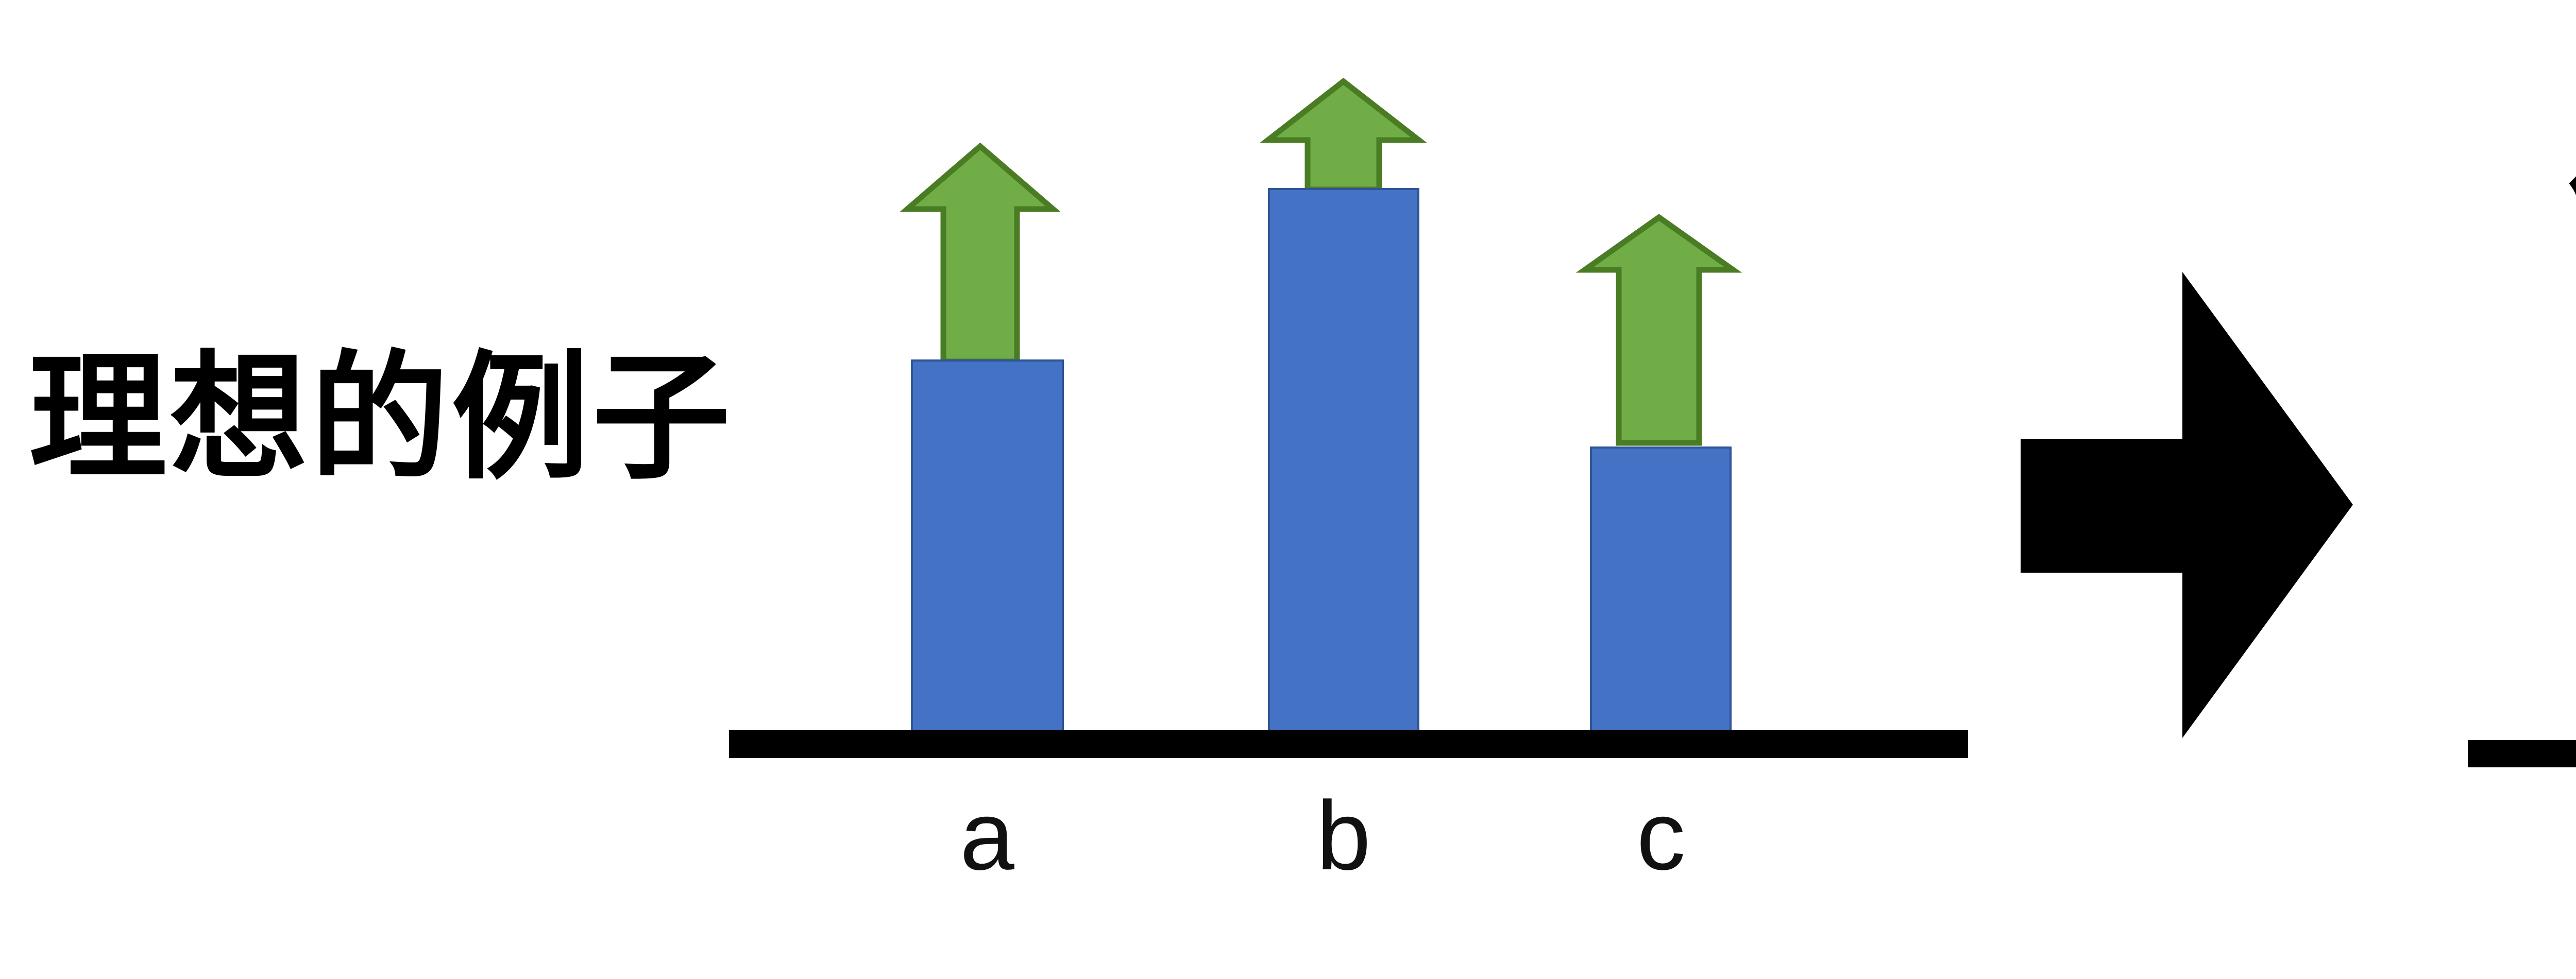 This screenshot has width=2576, height=979. What do you see at coordinates (987, 835) in the screenshot?
I see `ideal-xtick-a: a` at bounding box center [987, 835].